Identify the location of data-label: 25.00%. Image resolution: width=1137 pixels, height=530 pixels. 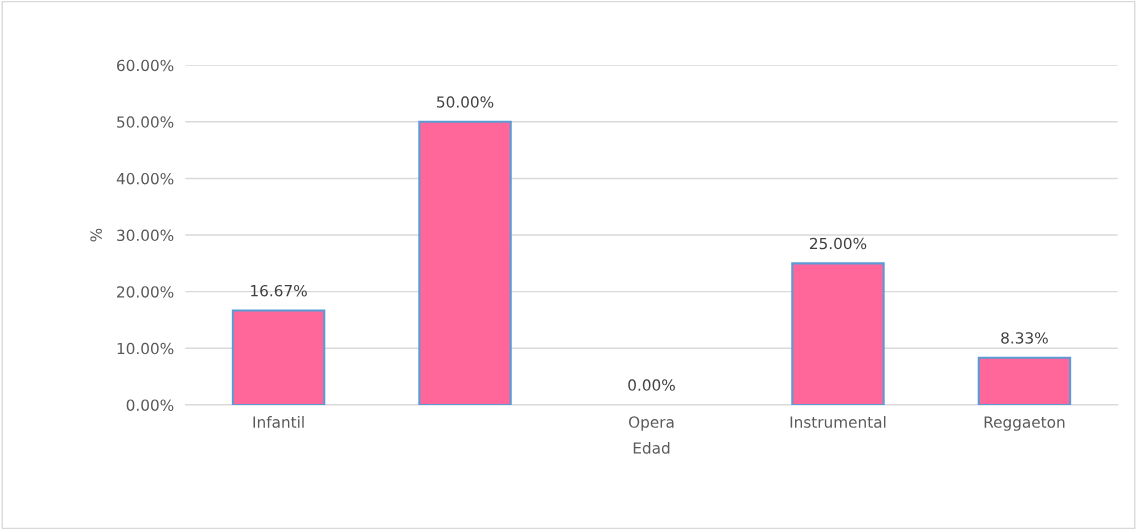
(838, 243).